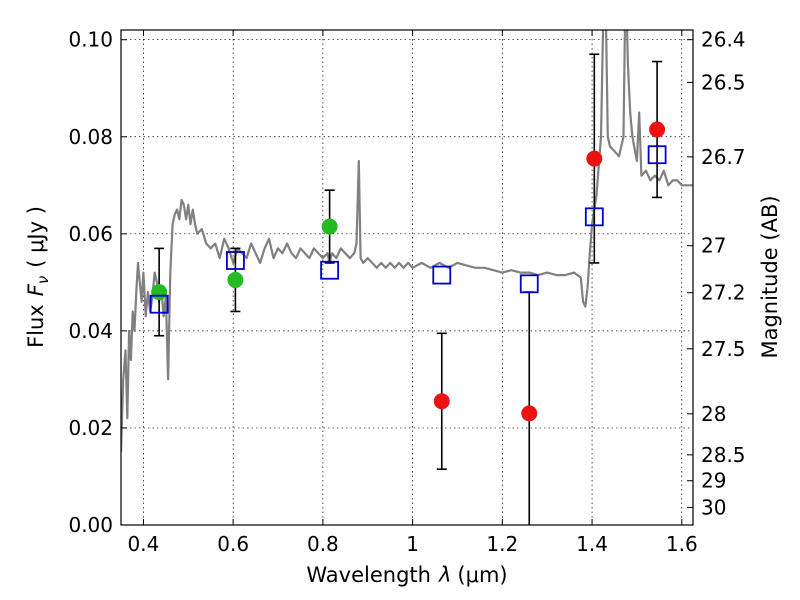 This screenshot has height=600, width=800. Describe the element at coordinates (444, 575) in the screenshot. I see `x-axis-label-symbol: λ` at that location.